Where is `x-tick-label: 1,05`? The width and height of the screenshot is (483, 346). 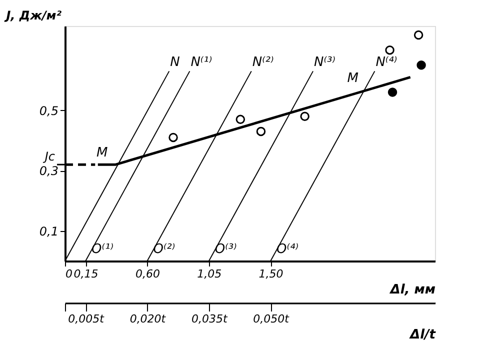
x-tick-label: 1,05 is located at coordinates (209, 274).